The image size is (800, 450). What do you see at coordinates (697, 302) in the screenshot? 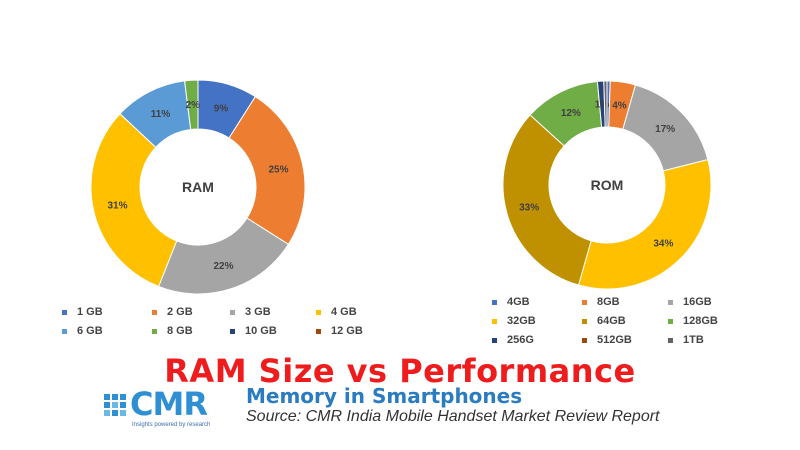
I see `rom-legend-label: 16GB` at bounding box center [697, 302].